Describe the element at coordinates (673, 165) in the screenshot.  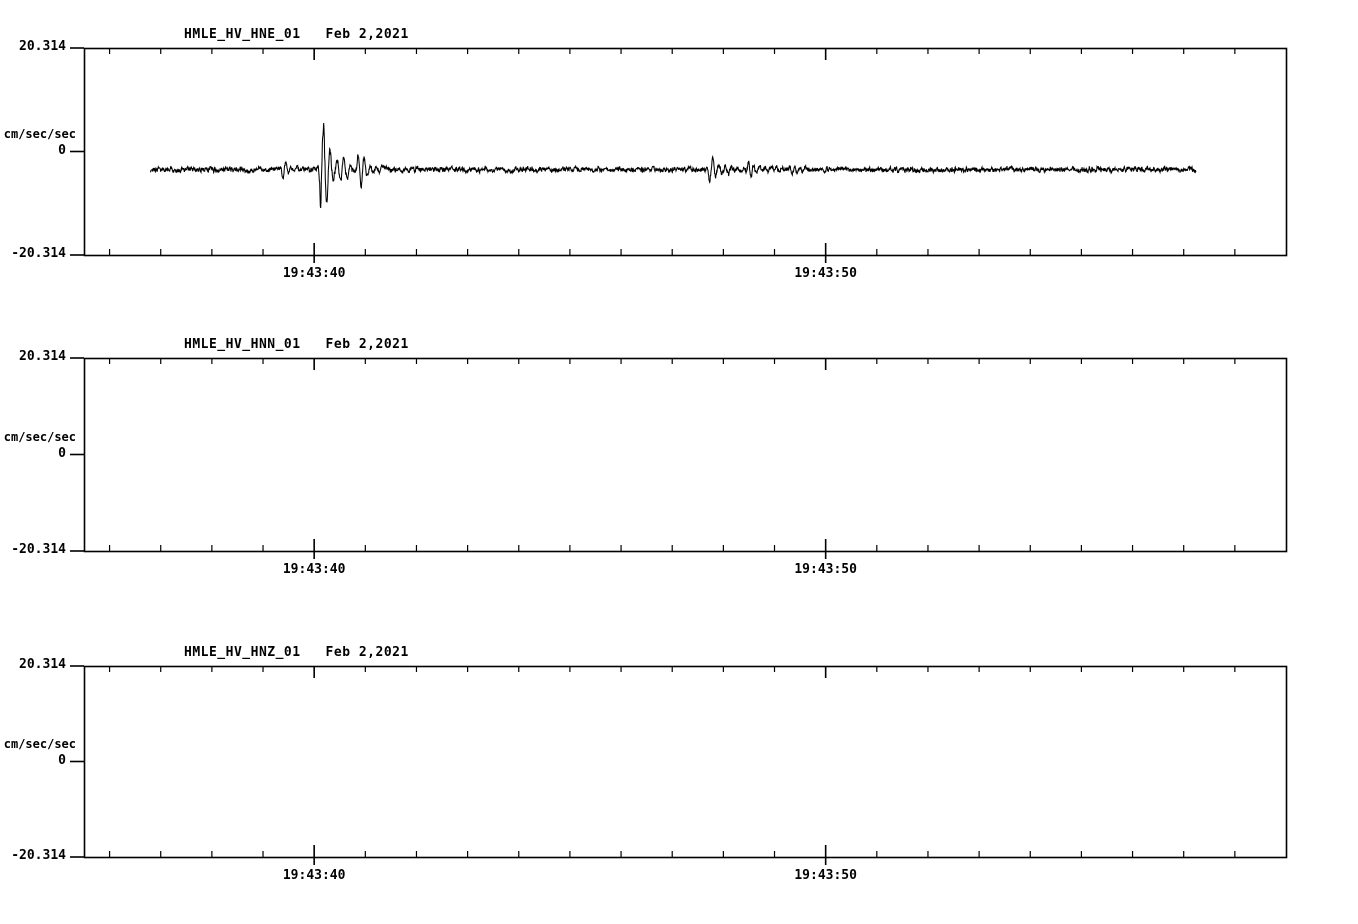
I see `waveform-trace` at that location.